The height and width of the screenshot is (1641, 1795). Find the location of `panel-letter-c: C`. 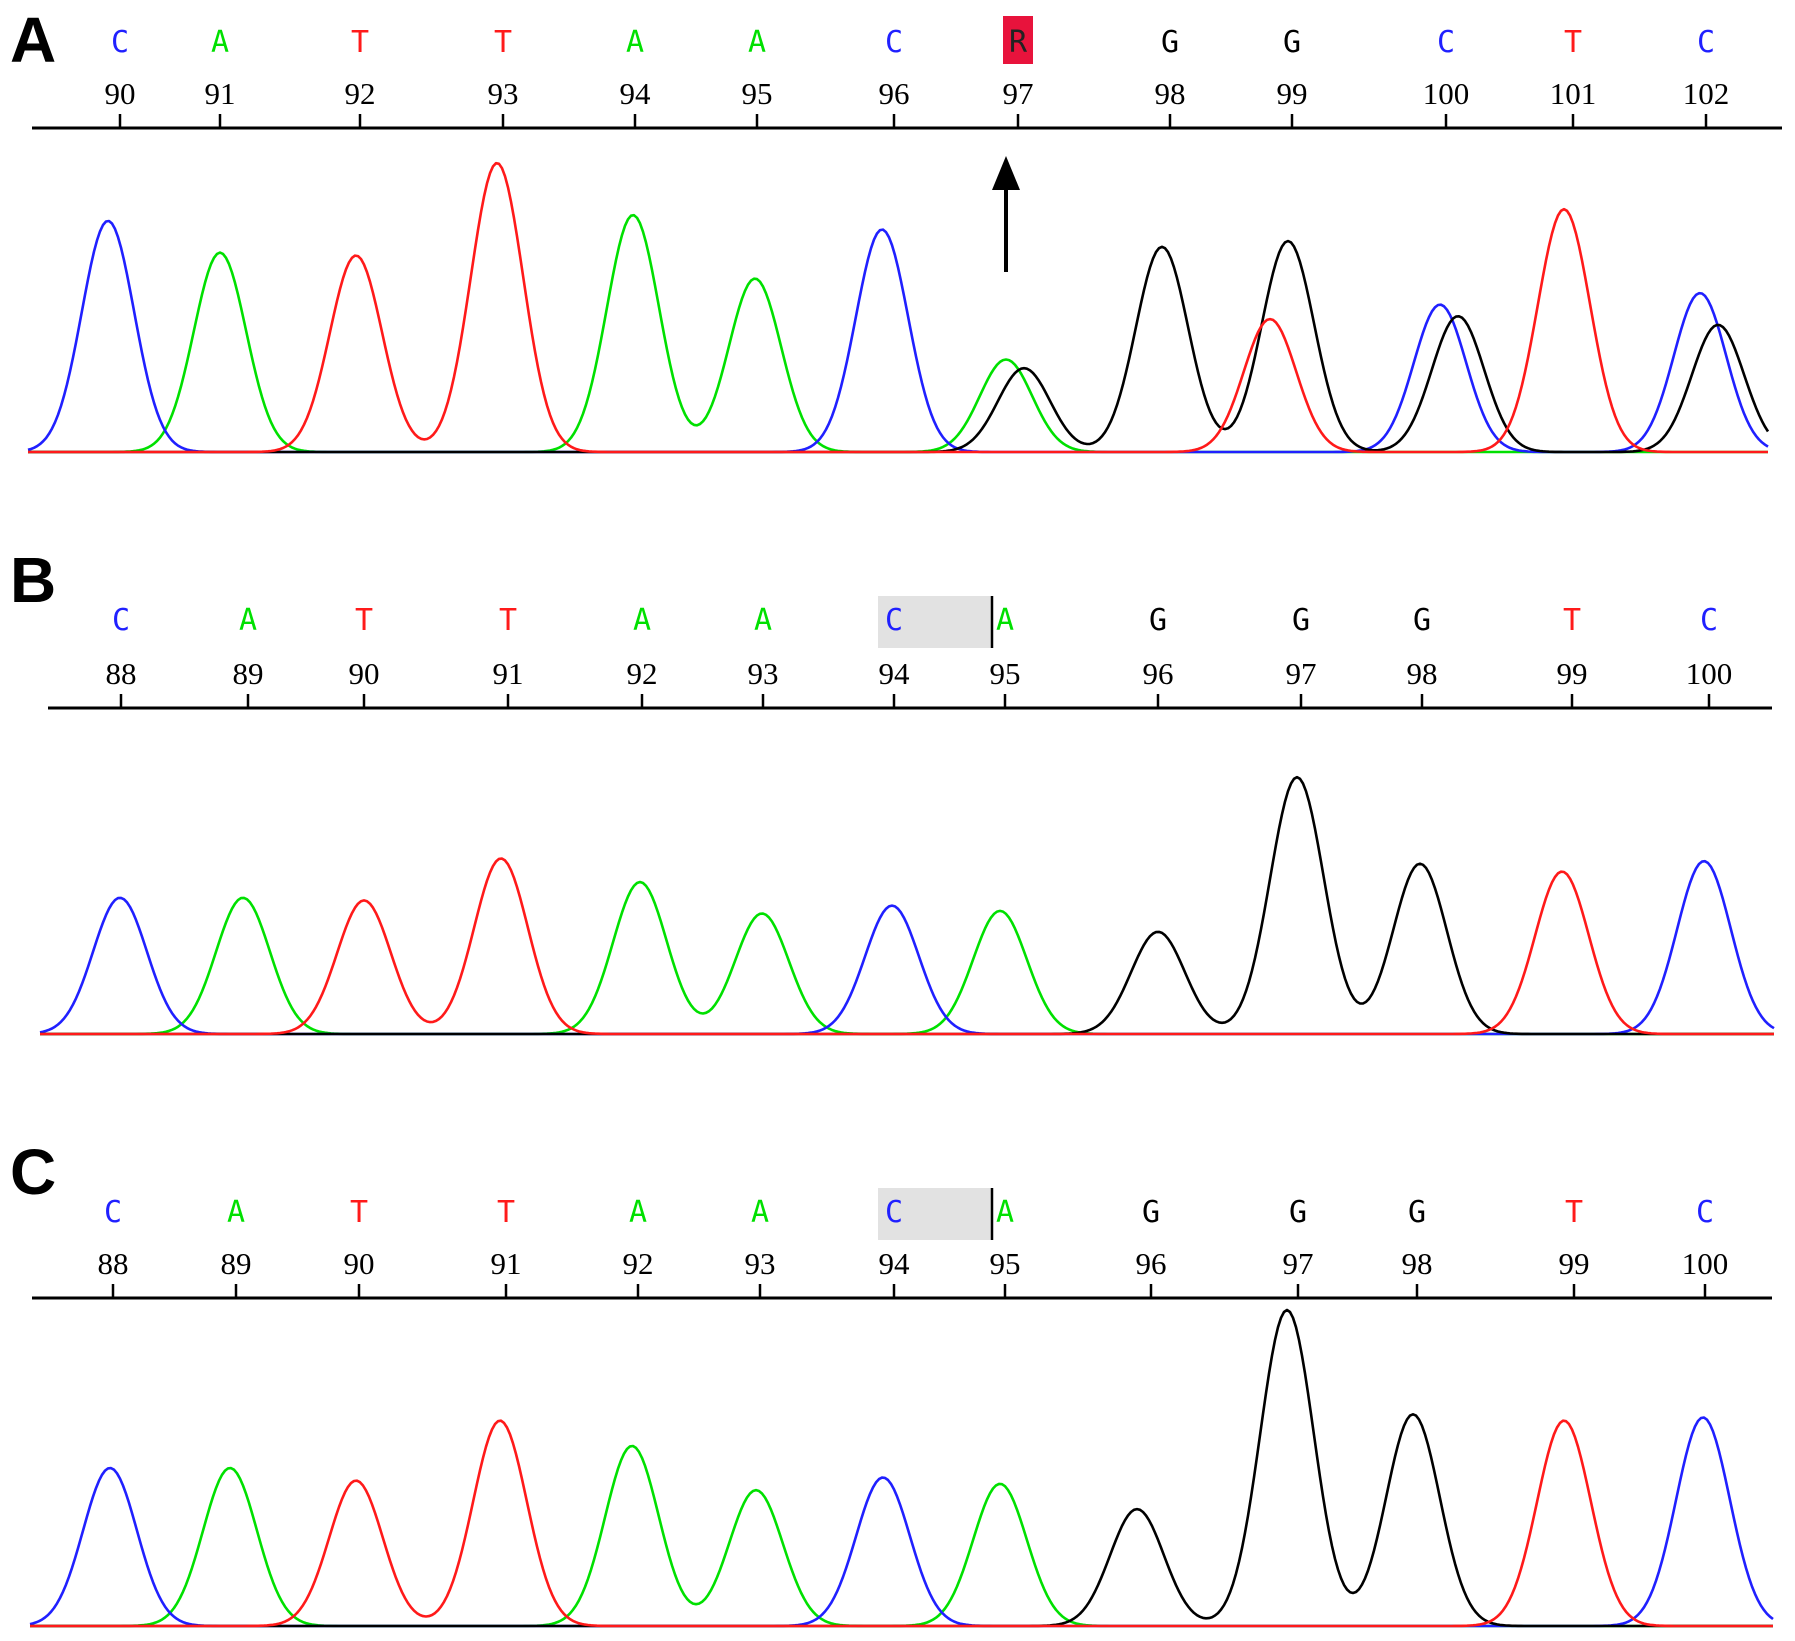

panel-letter-c: C is located at coordinates (33, 1172).